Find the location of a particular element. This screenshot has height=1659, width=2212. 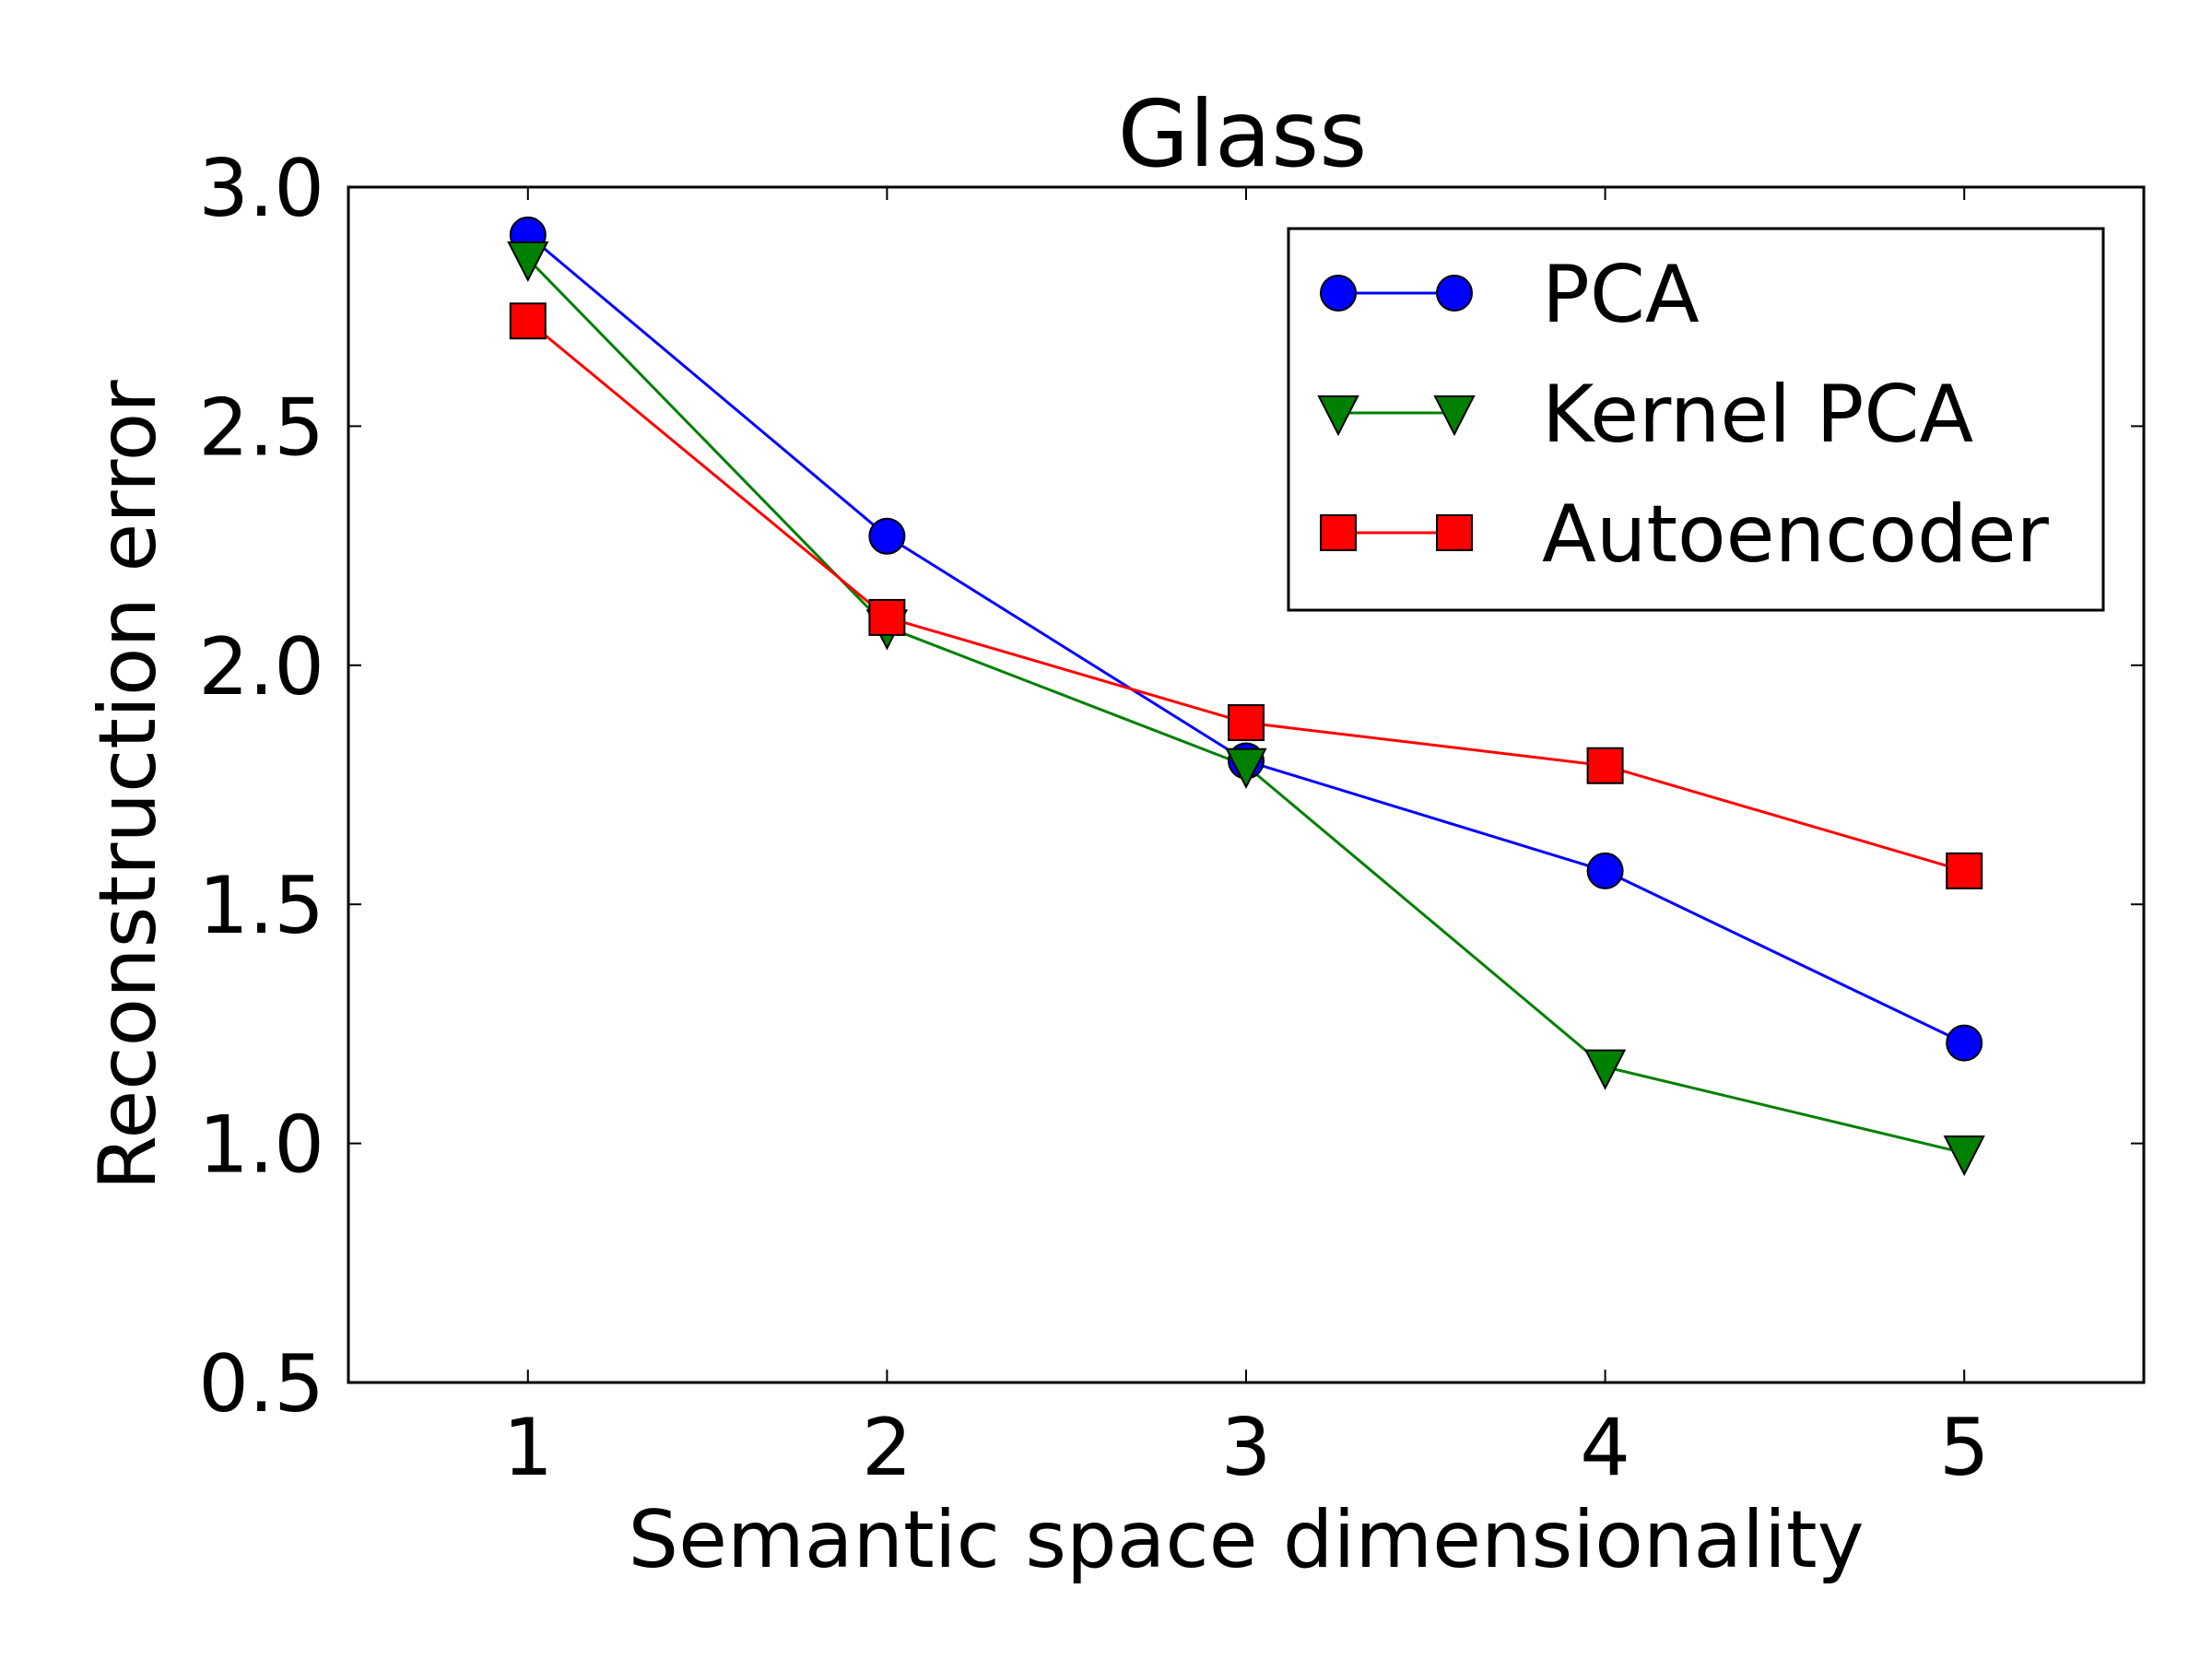

y-tick-label: 1.0 is located at coordinates (261, 1146).